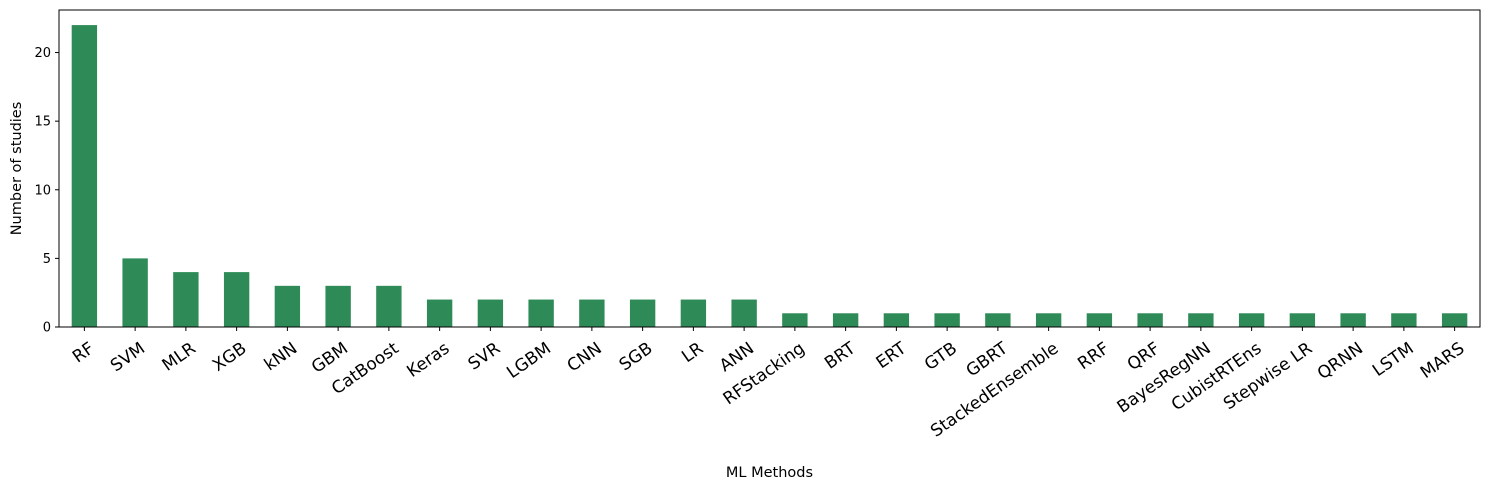 The height and width of the screenshot is (489, 1489). I want to click on x-tick-label: MARS, so click(1443, 361).